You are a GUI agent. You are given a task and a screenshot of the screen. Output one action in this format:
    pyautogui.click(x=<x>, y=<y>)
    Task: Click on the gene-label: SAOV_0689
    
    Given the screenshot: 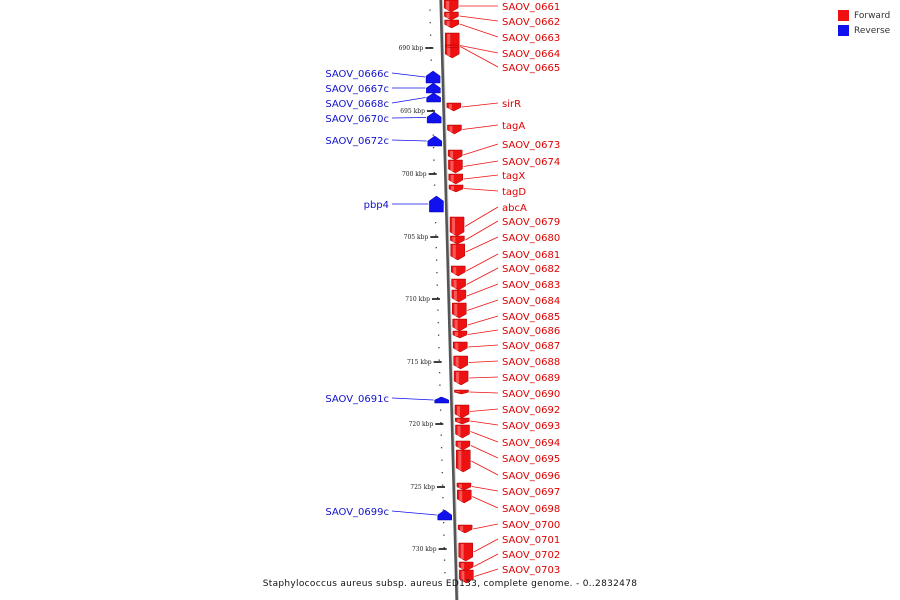 What is the action you would take?
    pyautogui.click(x=531, y=378)
    